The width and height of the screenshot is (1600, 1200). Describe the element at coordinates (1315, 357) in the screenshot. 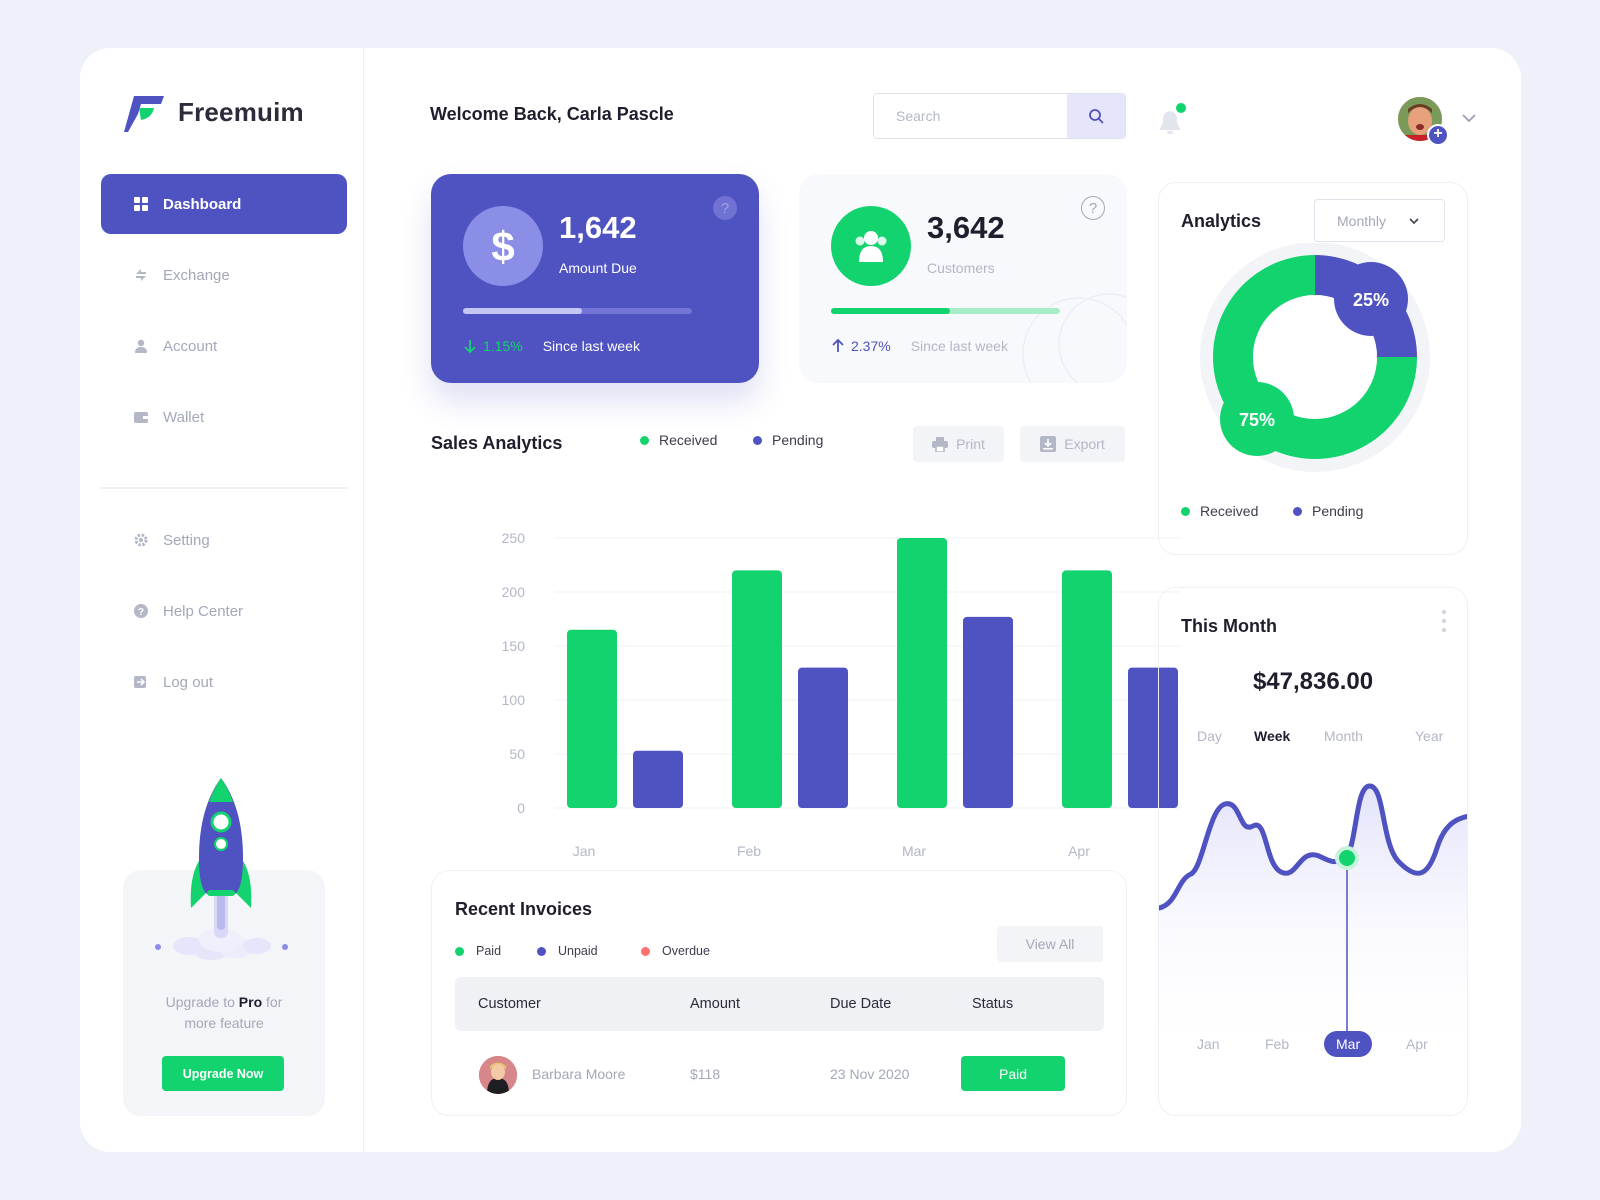

I see `analytics-donut-chart: 25% 75%` at that location.